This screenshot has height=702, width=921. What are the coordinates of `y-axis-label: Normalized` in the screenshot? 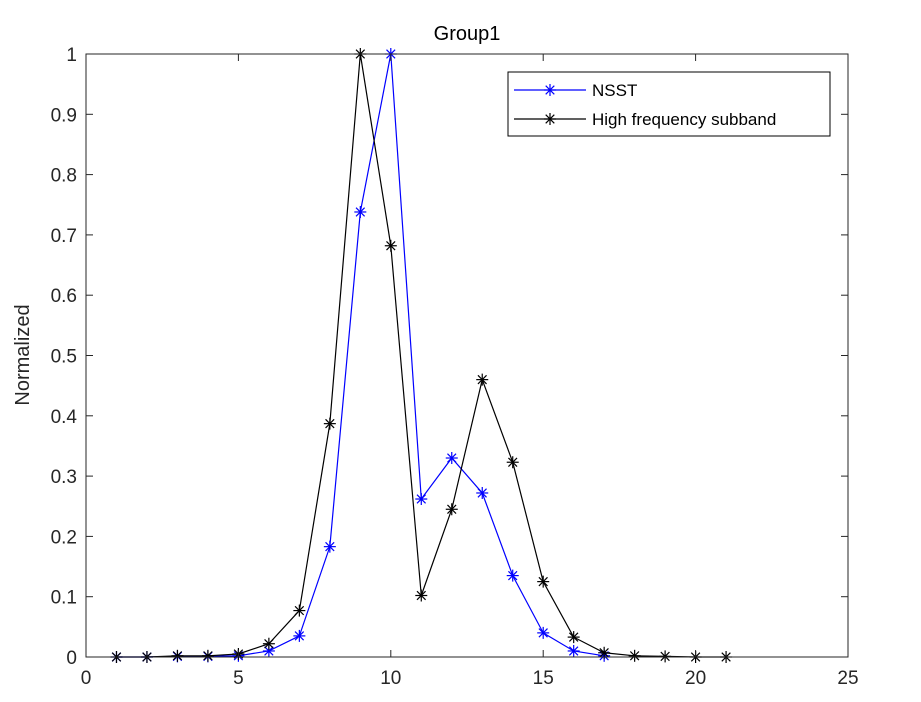 It's located at (23, 354).